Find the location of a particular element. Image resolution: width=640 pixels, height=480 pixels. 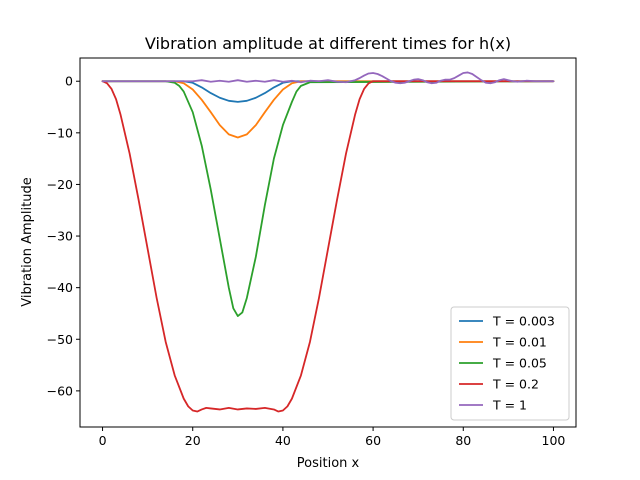

y-tick-label-3: −30 is located at coordinates (60, 236).